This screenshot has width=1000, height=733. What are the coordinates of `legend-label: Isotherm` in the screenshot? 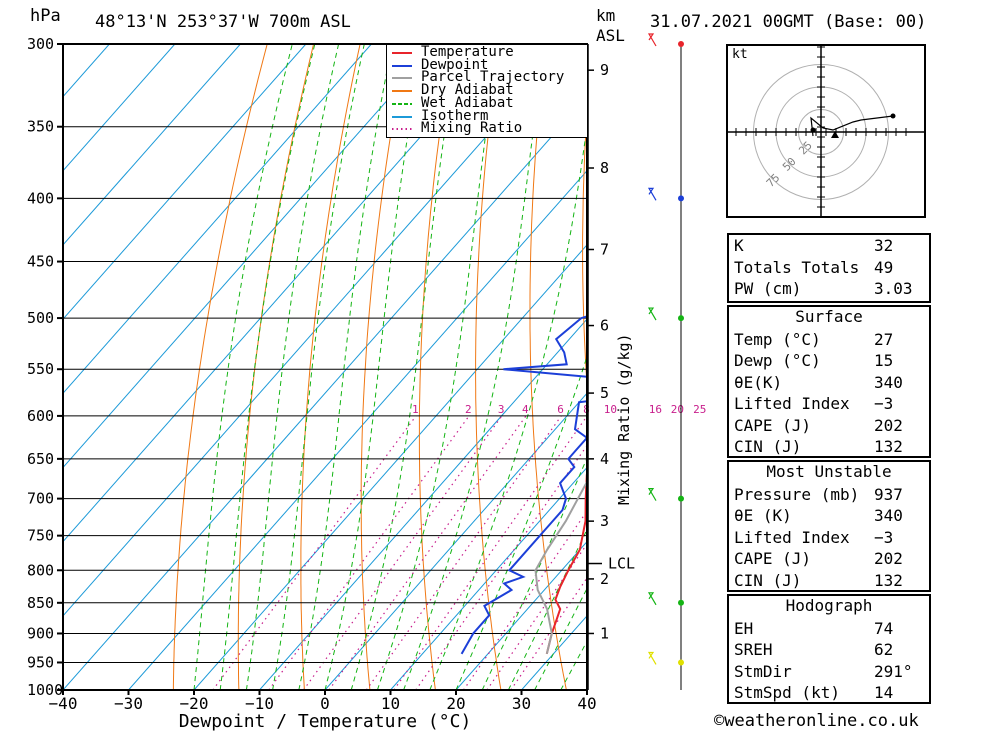 It's located at (455, 115).